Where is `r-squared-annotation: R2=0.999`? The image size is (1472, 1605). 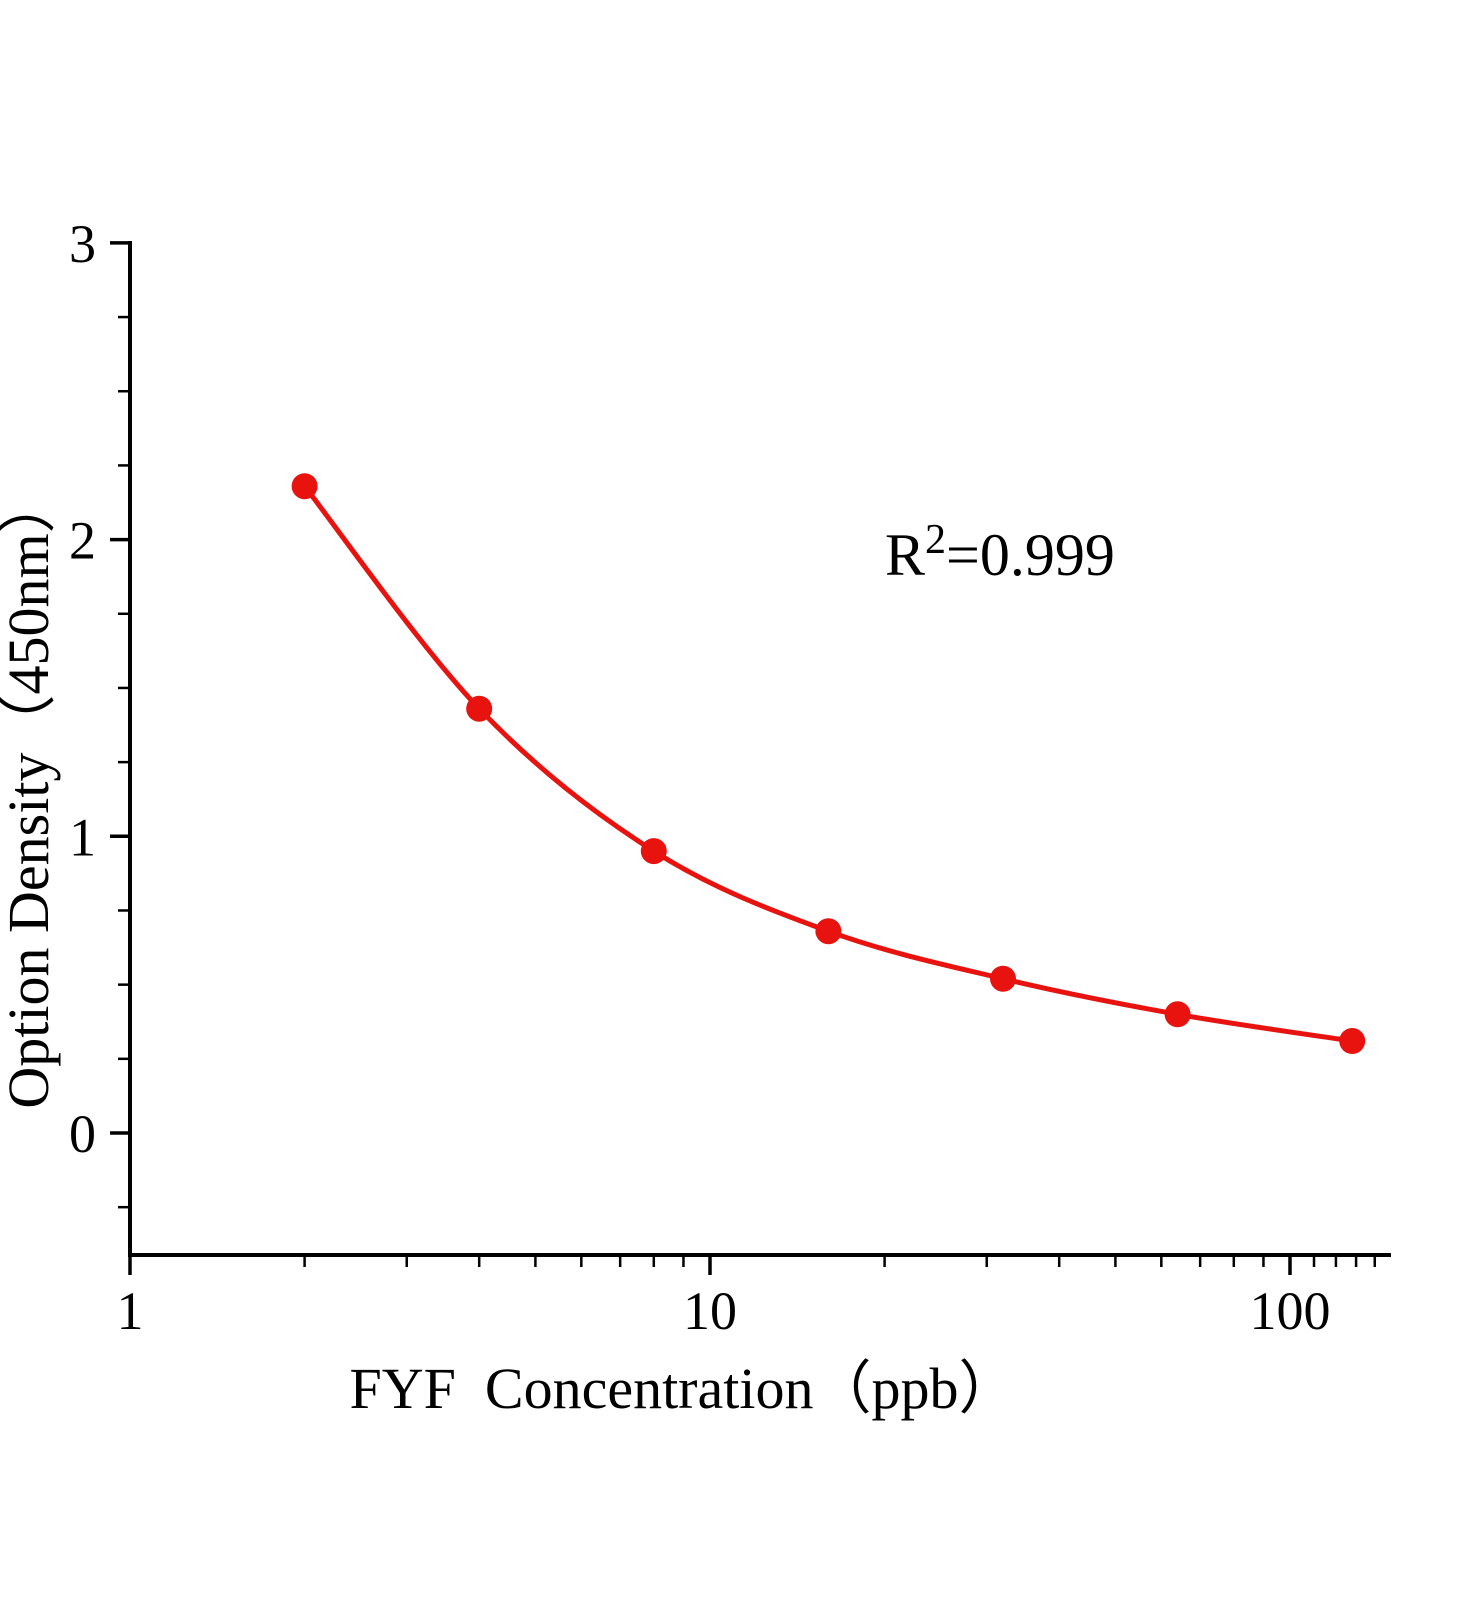 r-squared-annotation: R2=0.999 is located at coordinates (1000, 552).